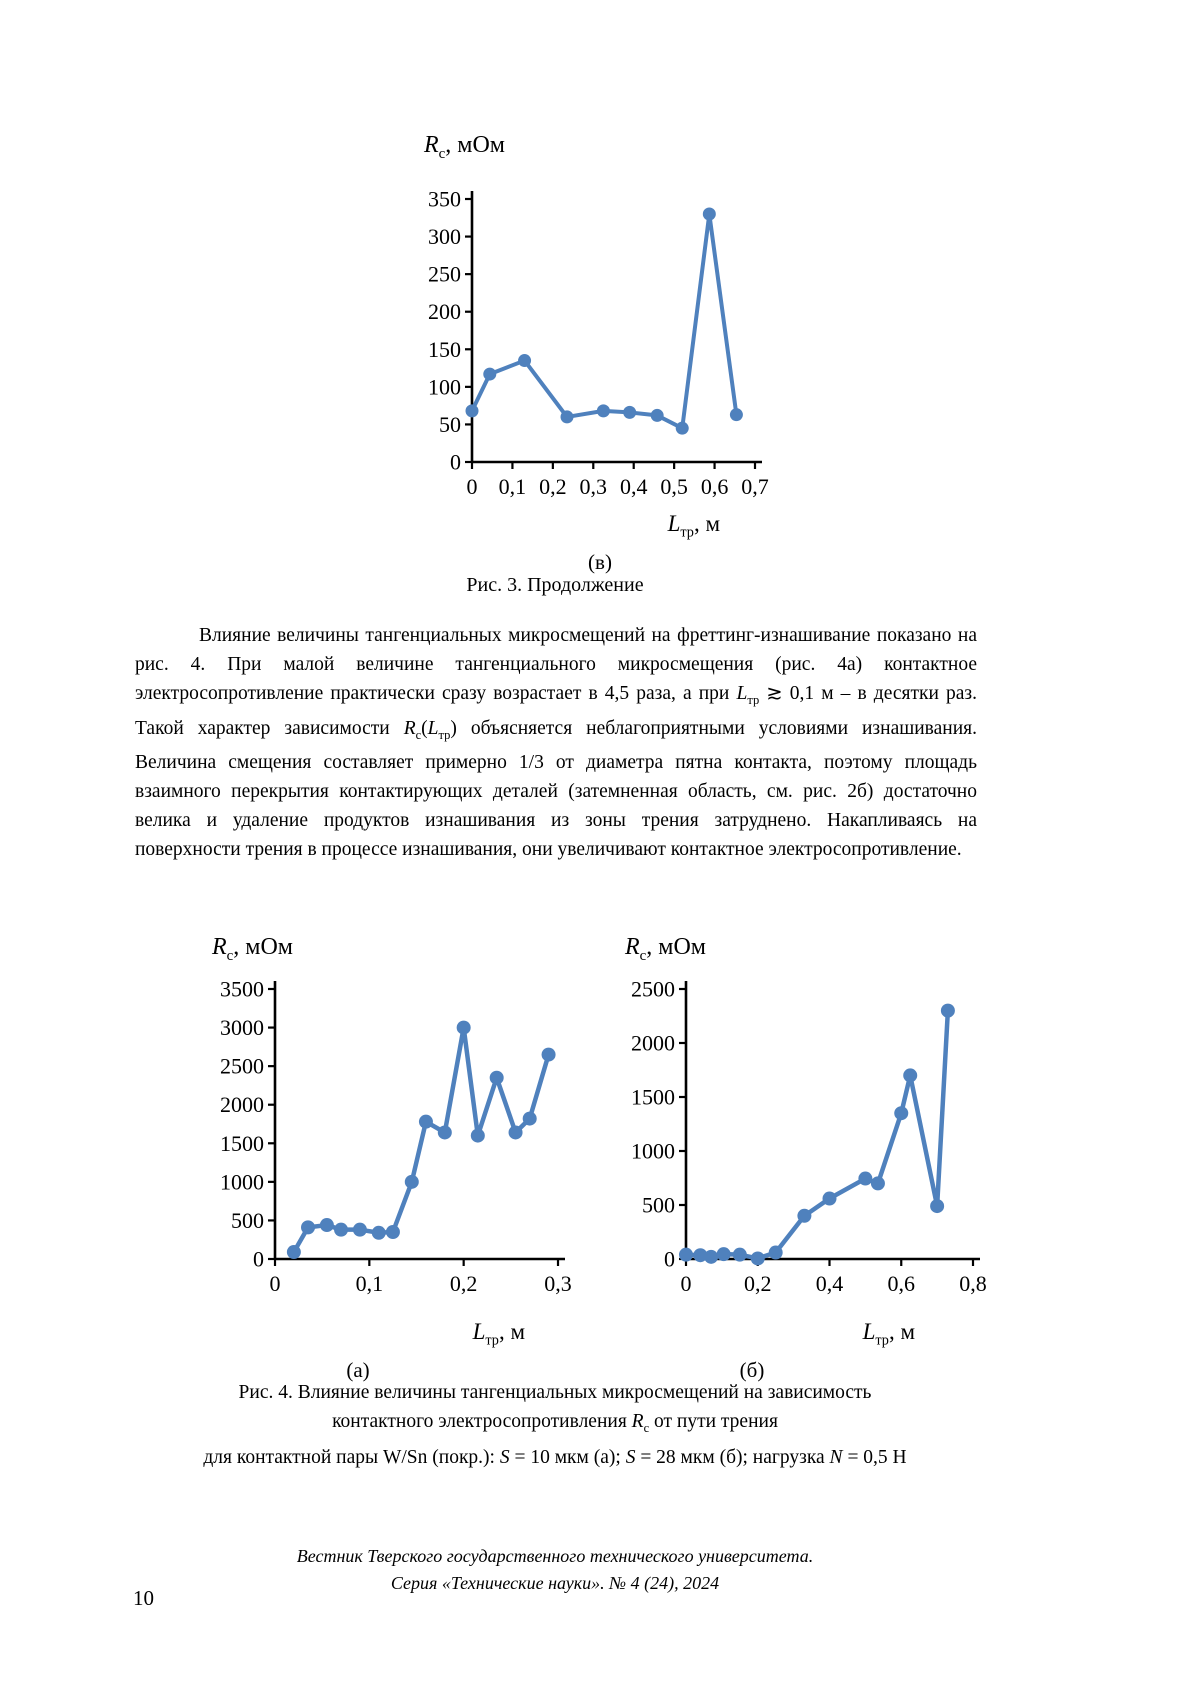  I want to click on svg-text: 250, so click(444, 273).